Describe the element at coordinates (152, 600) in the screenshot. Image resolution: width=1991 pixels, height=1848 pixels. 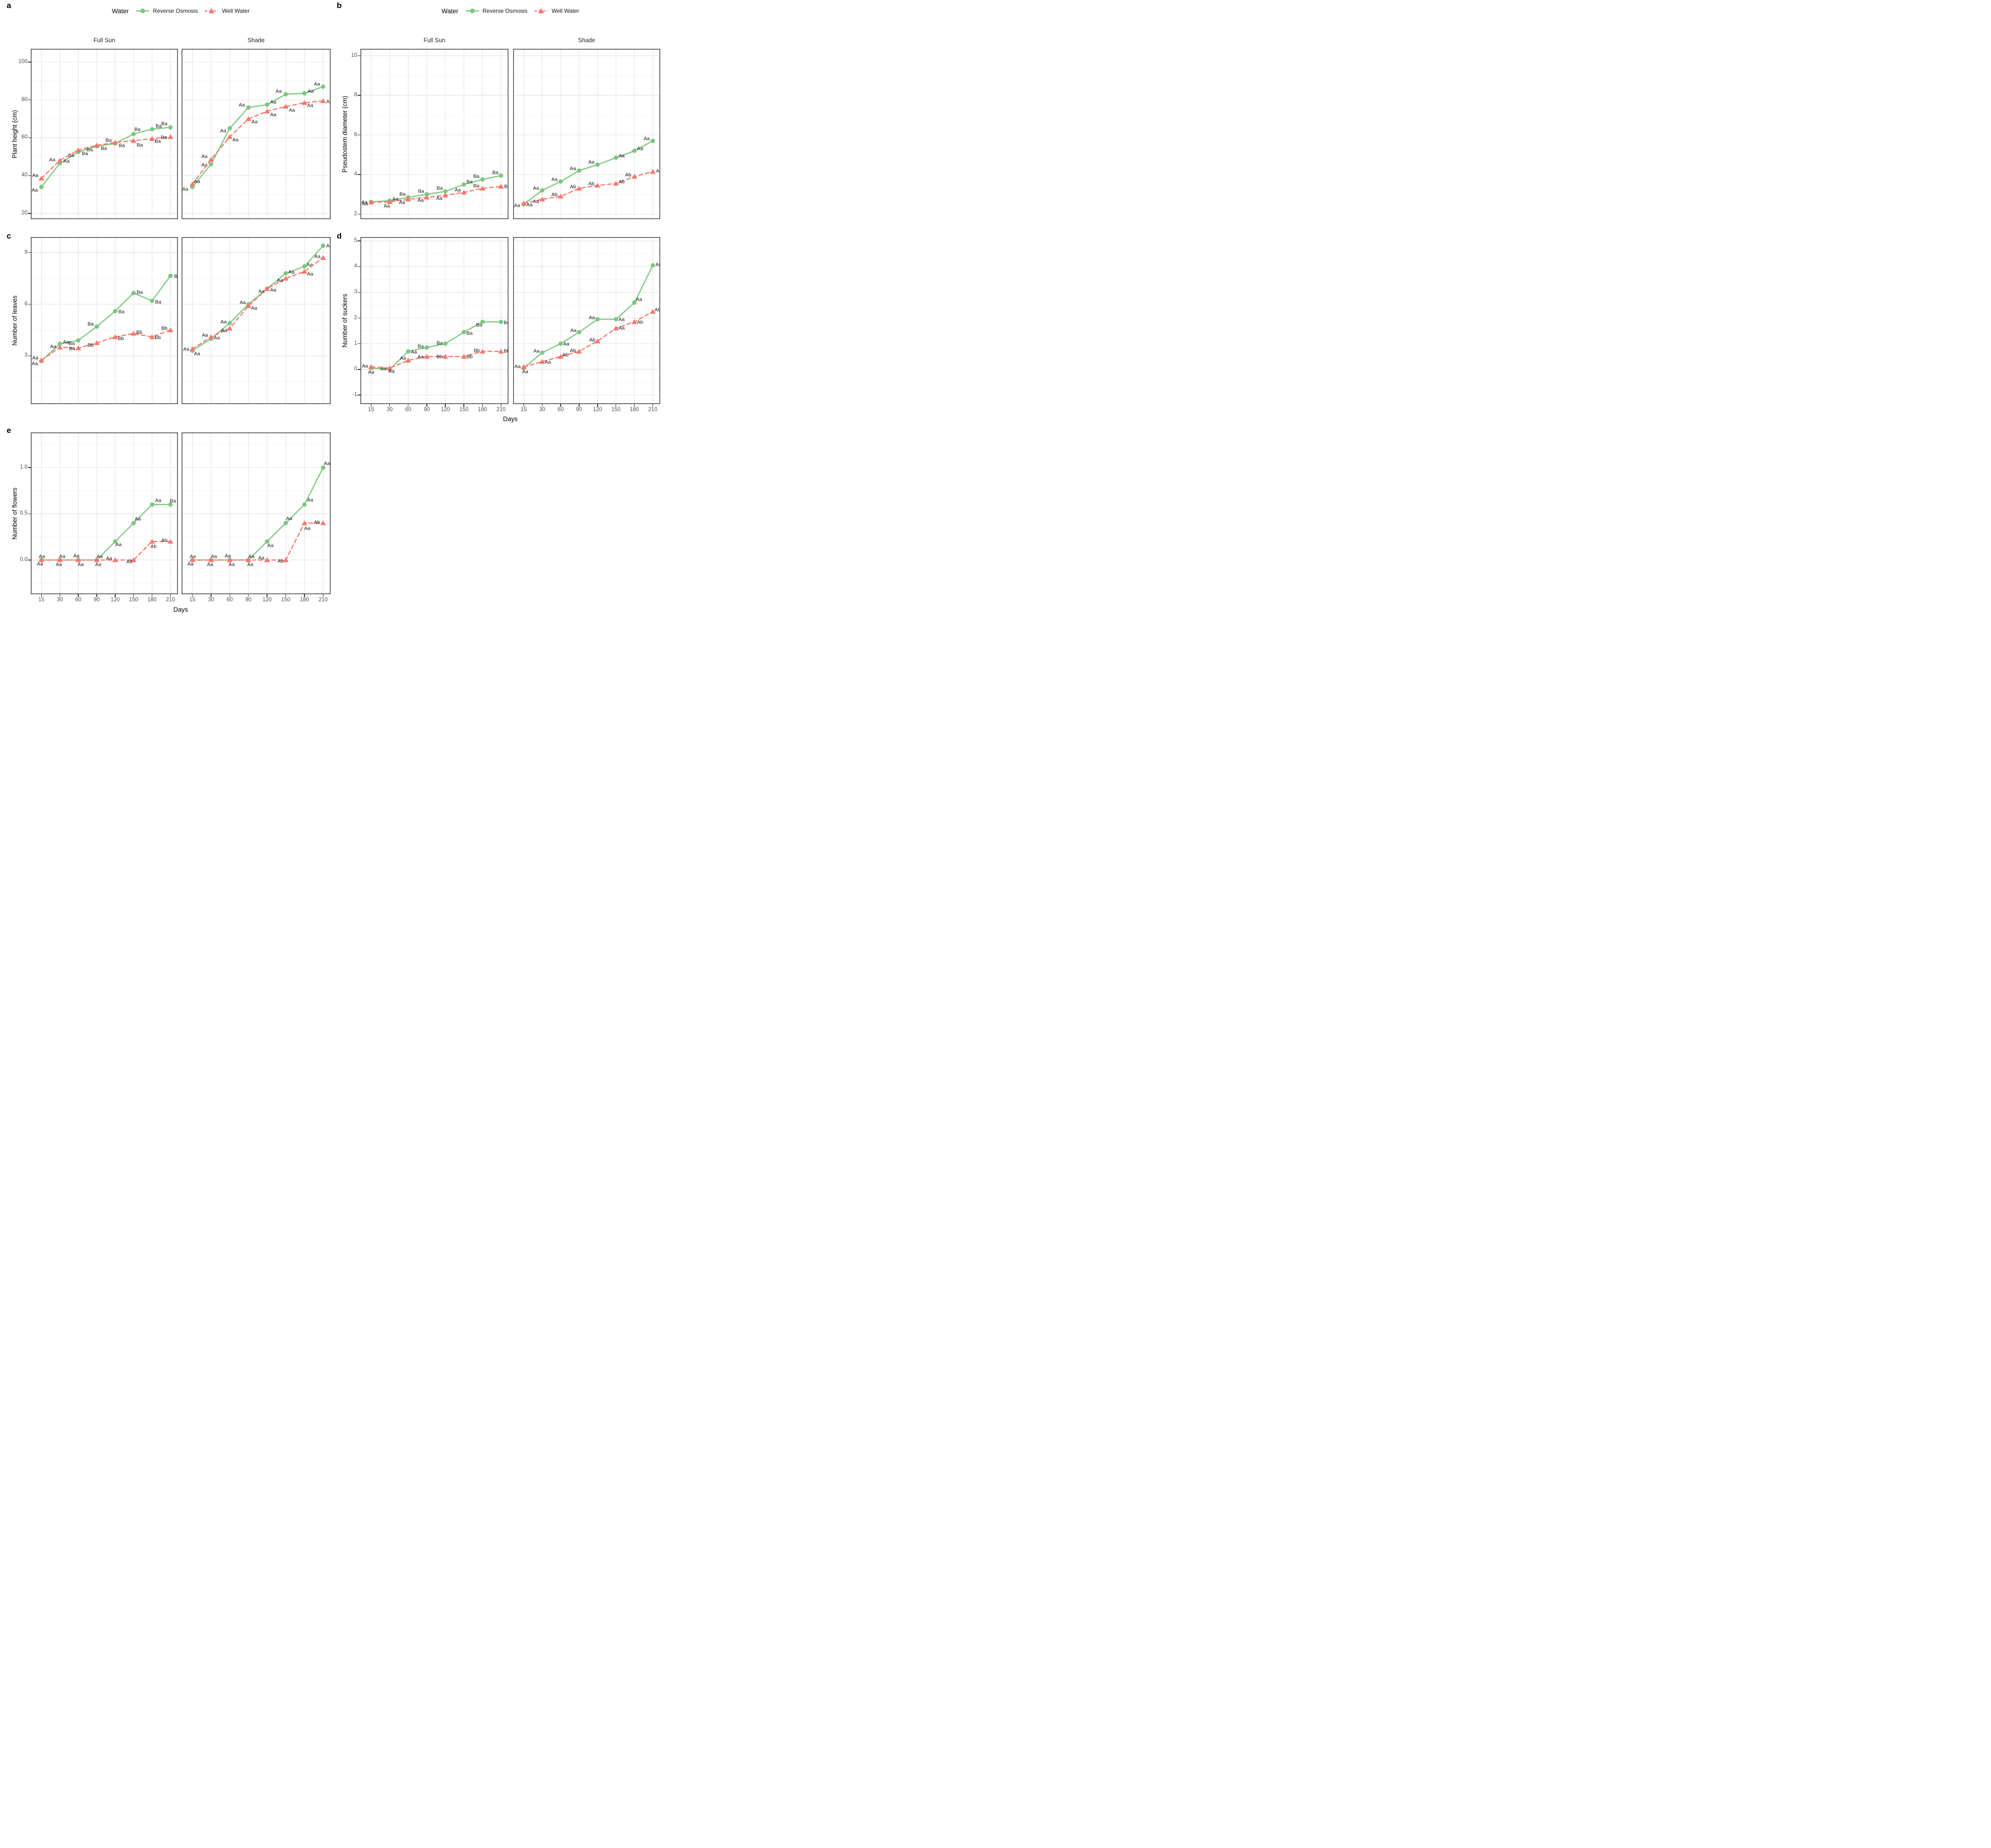
I see `x-tick-label: 180` at that location.